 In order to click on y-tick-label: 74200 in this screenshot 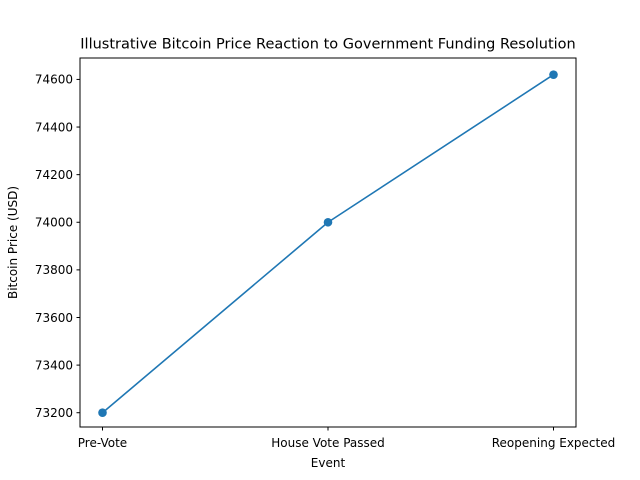, I will do `click(54, 175)`.